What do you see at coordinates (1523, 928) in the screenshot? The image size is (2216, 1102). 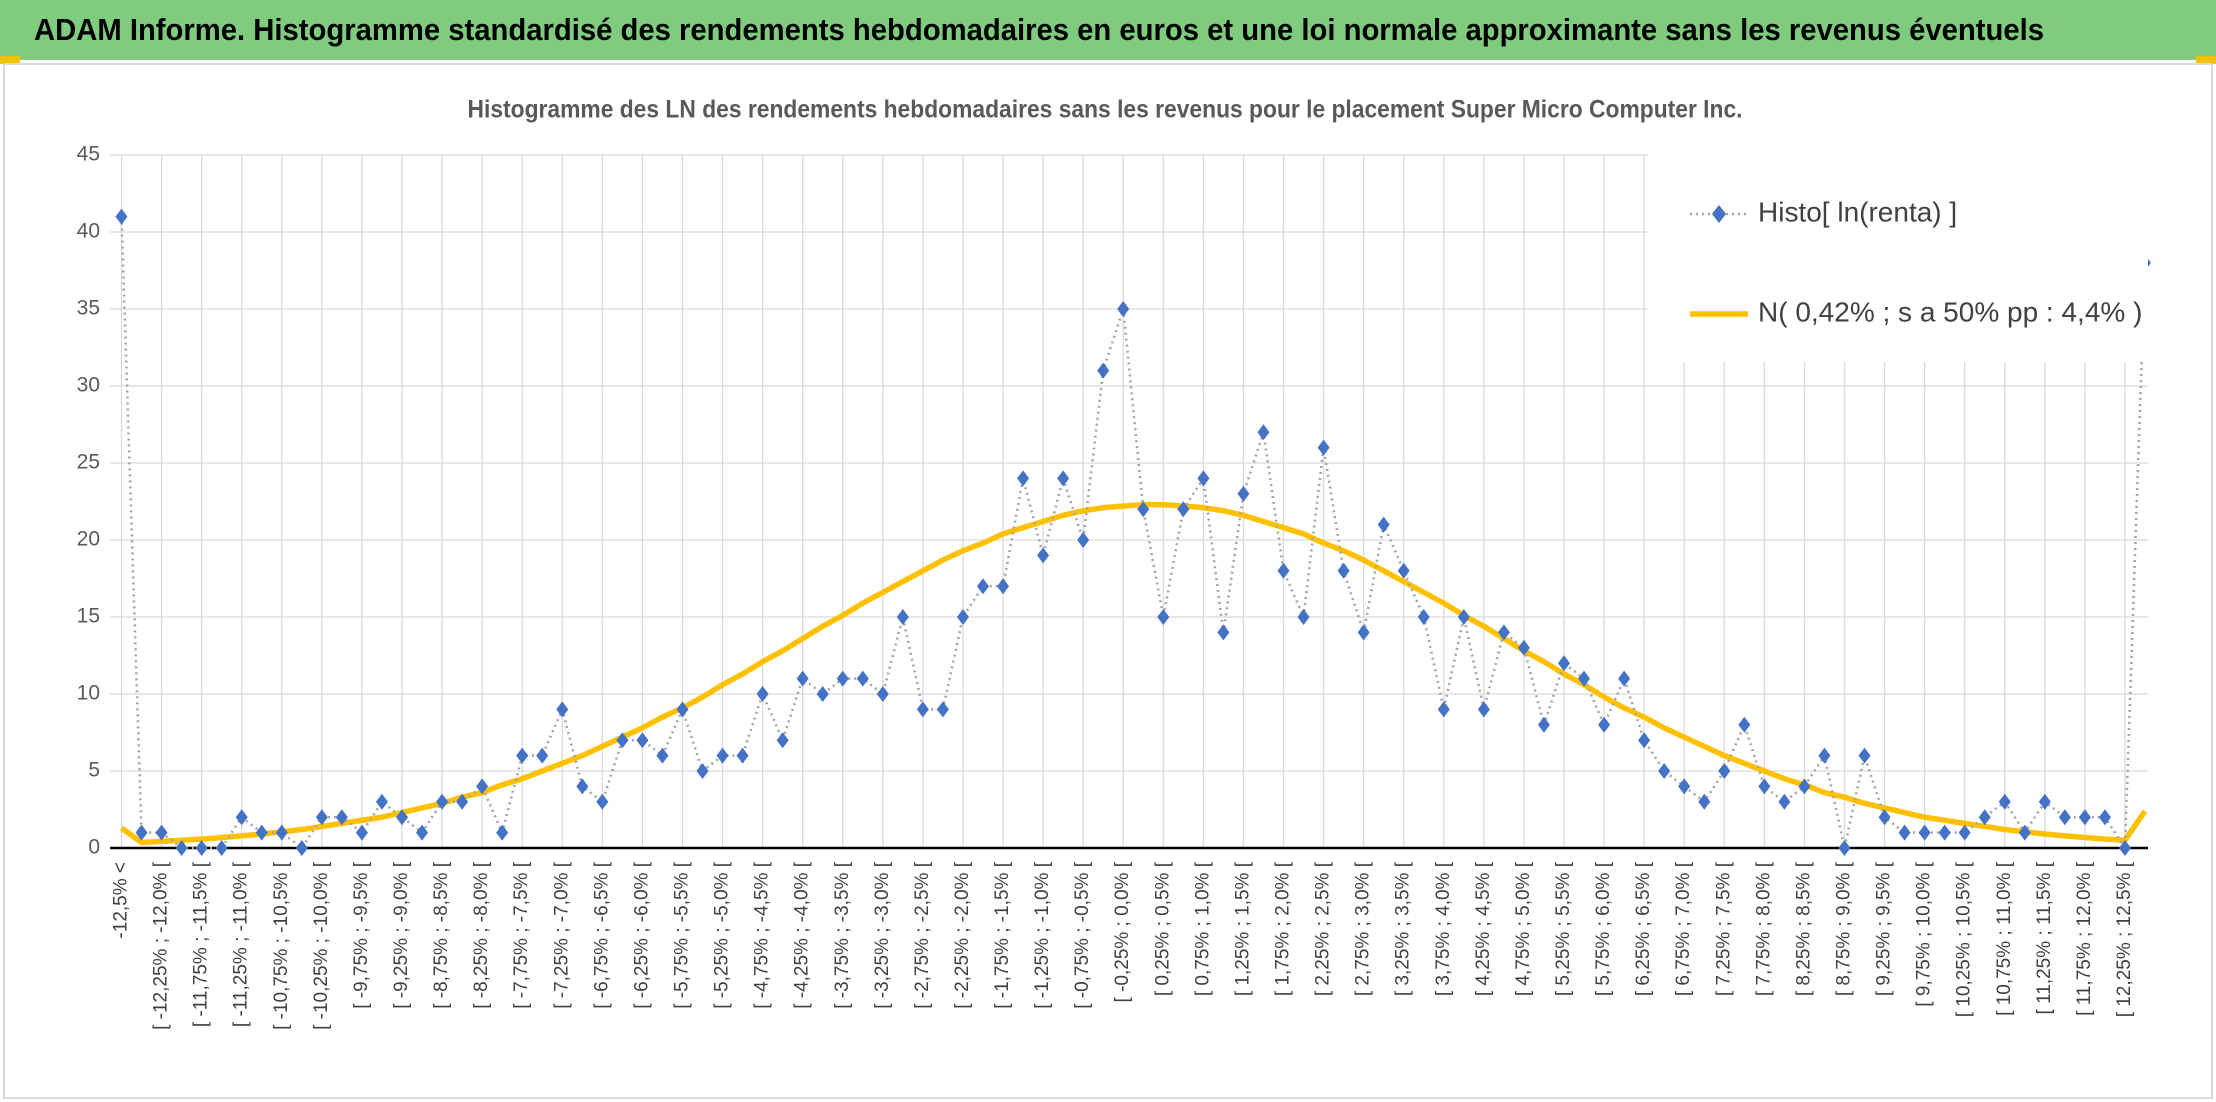 I see `x-tick-label: [ 4,75% ; 5,0% [` at bounding box center [1523, 928].